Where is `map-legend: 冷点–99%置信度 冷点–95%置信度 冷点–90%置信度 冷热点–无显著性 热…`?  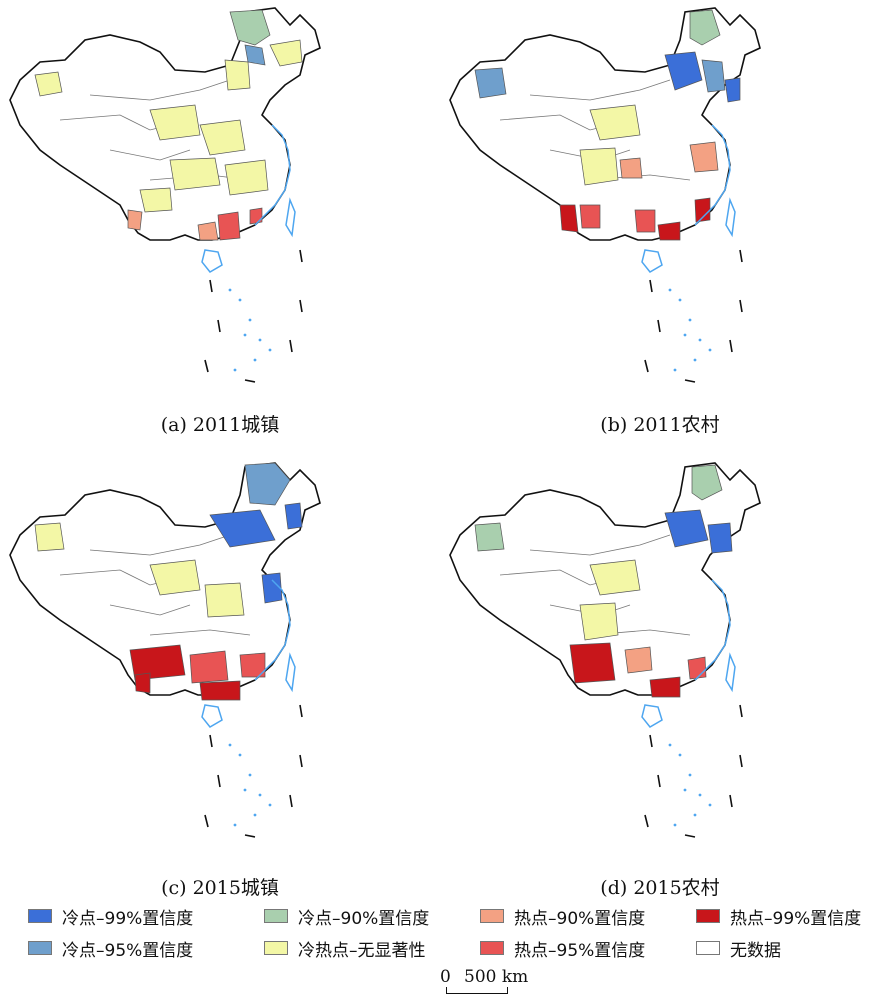 map-legend: 冷点–99%置信度 冷点–95%置信度 冷点–90%置信度 冷热点–无显著性 热… is located at coordinates (453, 935).